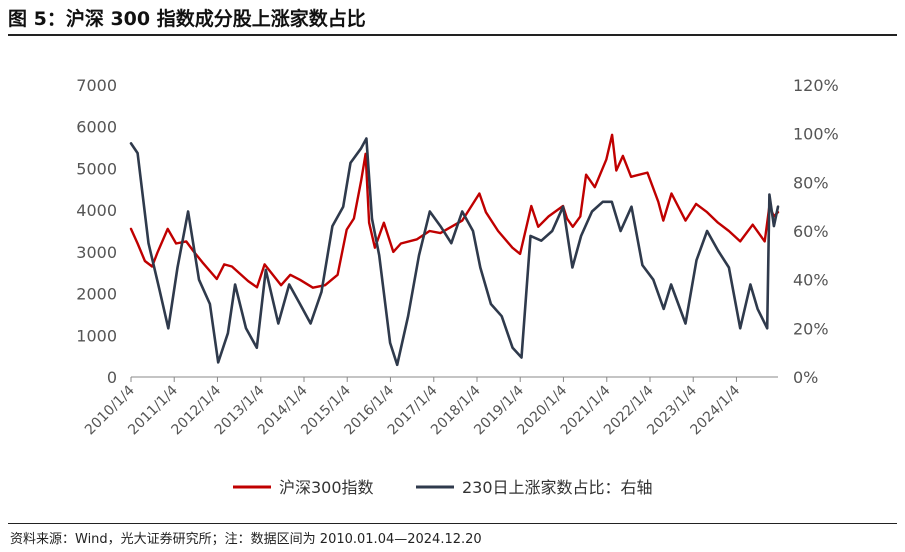  I want to click on y-left-tick-label: 2000, so click(96, 294).